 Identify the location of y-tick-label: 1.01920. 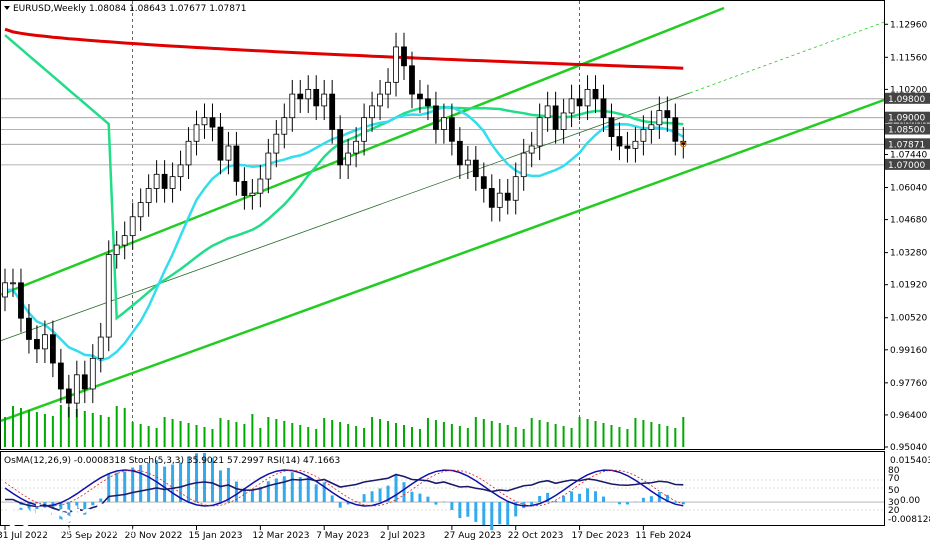
(908, 286).